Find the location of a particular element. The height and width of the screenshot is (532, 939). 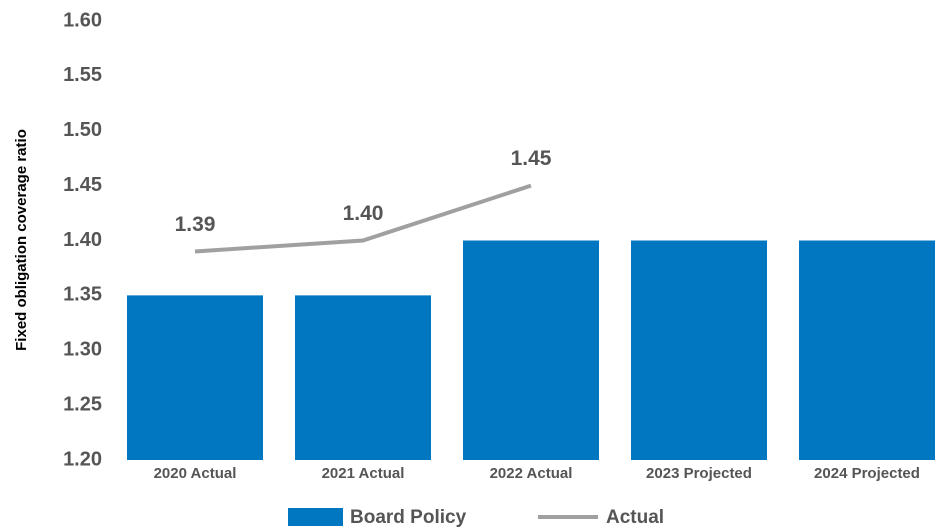

legend-label: Actual is located at coordinates (635, 517).